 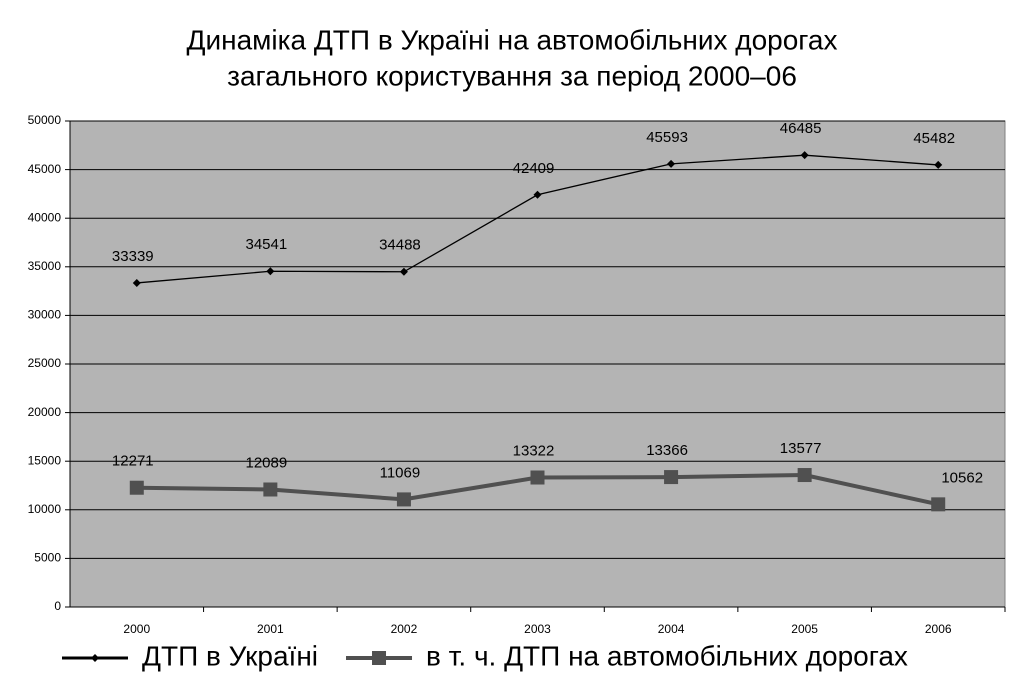 What do you see at coordinates (47, 558) in the screenshot?
I see `y-tick-label: 5000` at bounding box center [47, 558].